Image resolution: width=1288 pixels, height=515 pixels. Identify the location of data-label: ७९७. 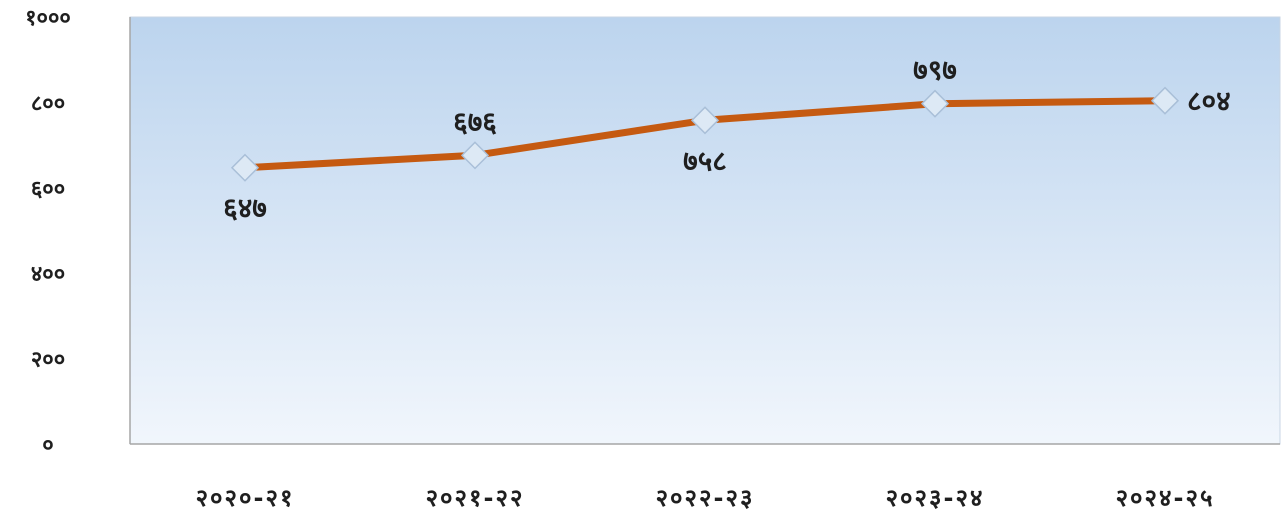
(935, 70).